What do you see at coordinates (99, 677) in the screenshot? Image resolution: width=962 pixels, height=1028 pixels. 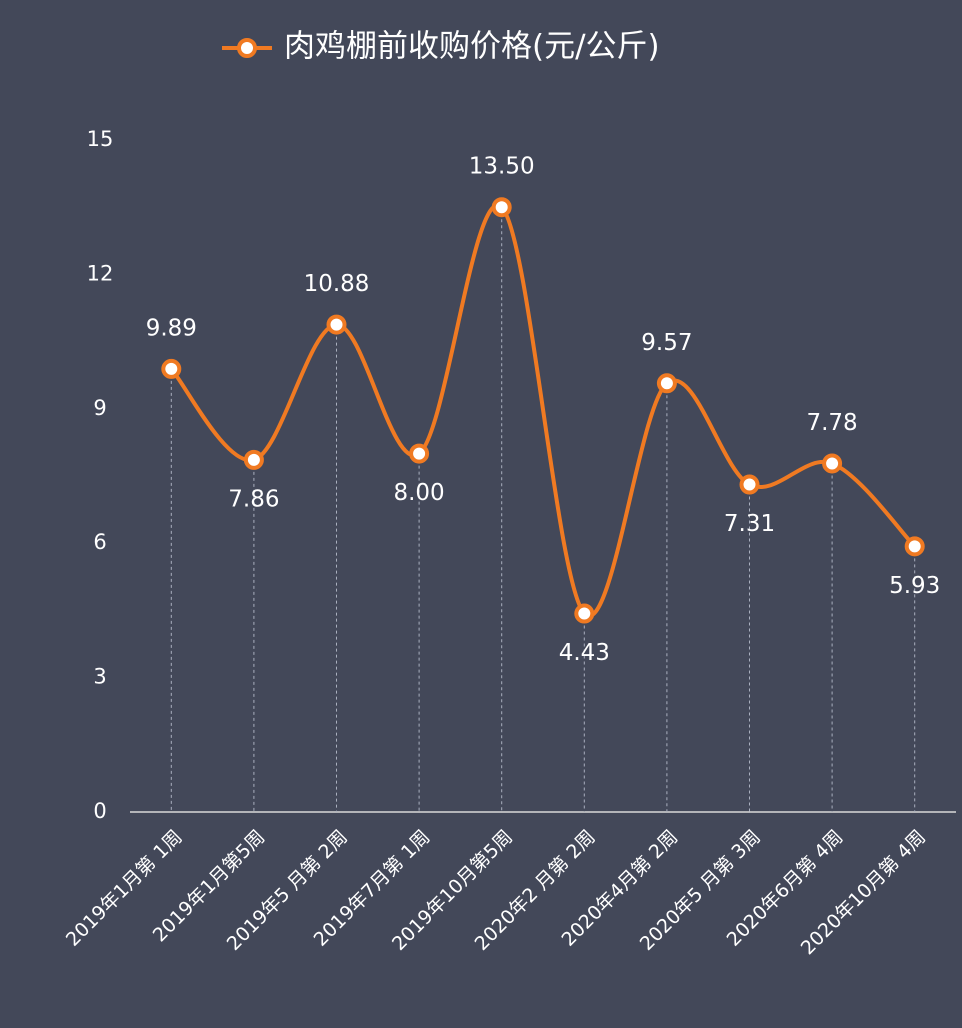 I see `y-tick-label: 3` at bounding box center [99, 677].